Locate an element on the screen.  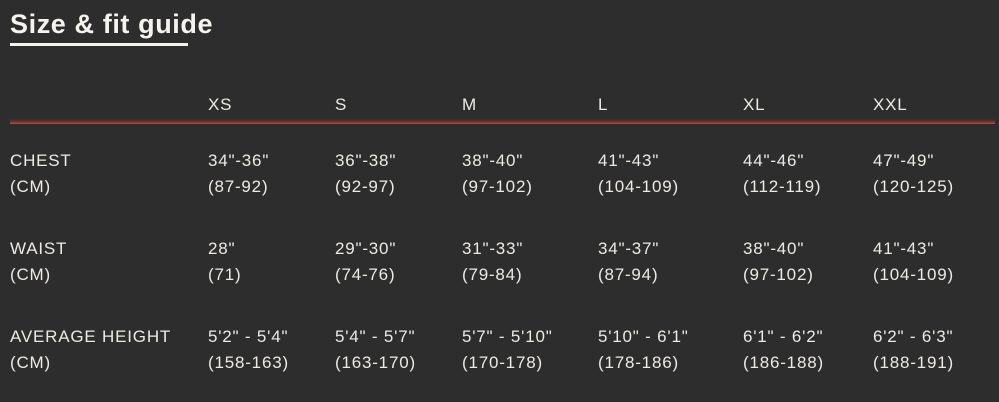
cell-metric: (170-178) is located at coordinates (502, 362).